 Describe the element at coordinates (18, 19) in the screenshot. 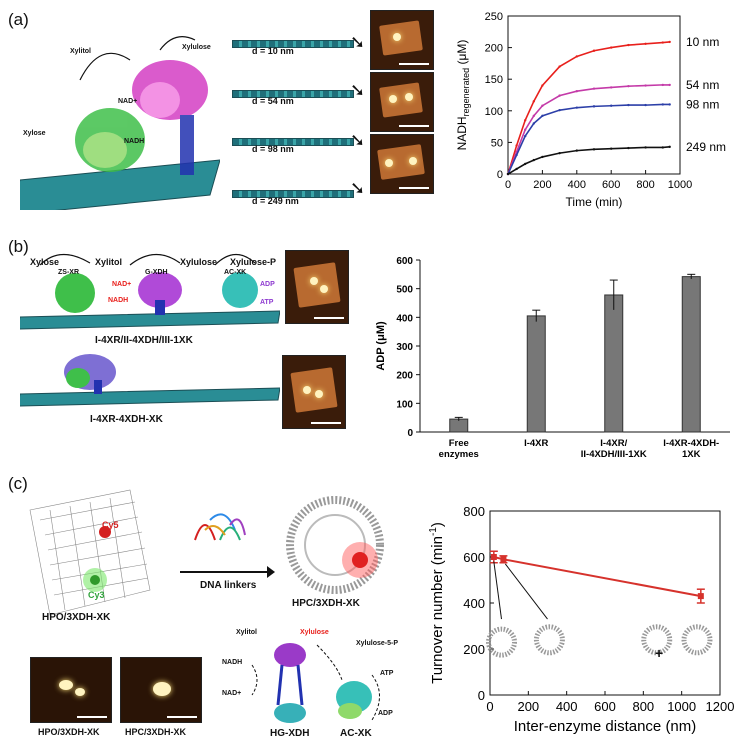

I see `panel-label-a: (a)` at that location.